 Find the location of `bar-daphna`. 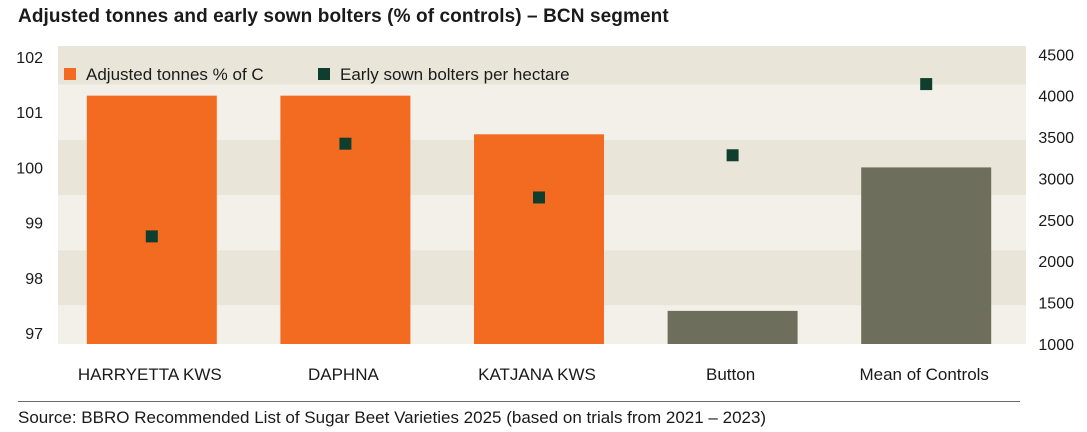

bar-daphna is located at coordinates (345, 220).